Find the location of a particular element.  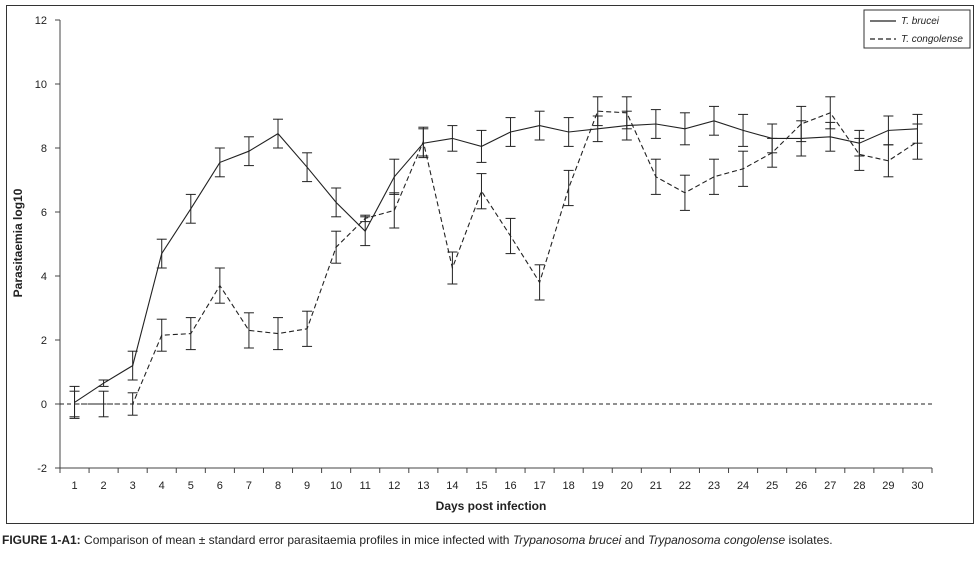

x-tick-label: 4 is located at coordinates (162, 486).